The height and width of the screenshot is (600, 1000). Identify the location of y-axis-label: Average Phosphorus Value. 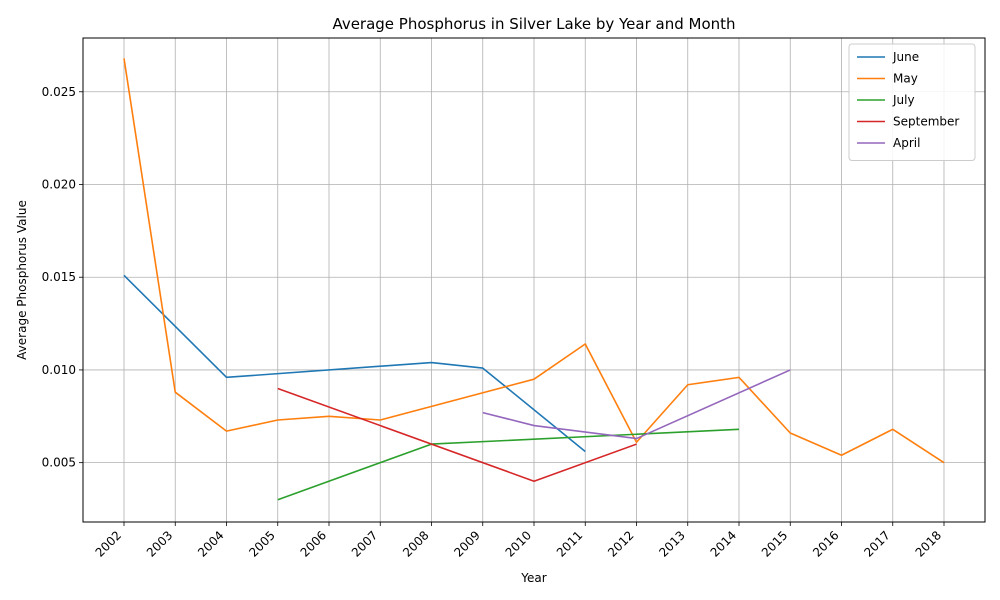
(22, 280).